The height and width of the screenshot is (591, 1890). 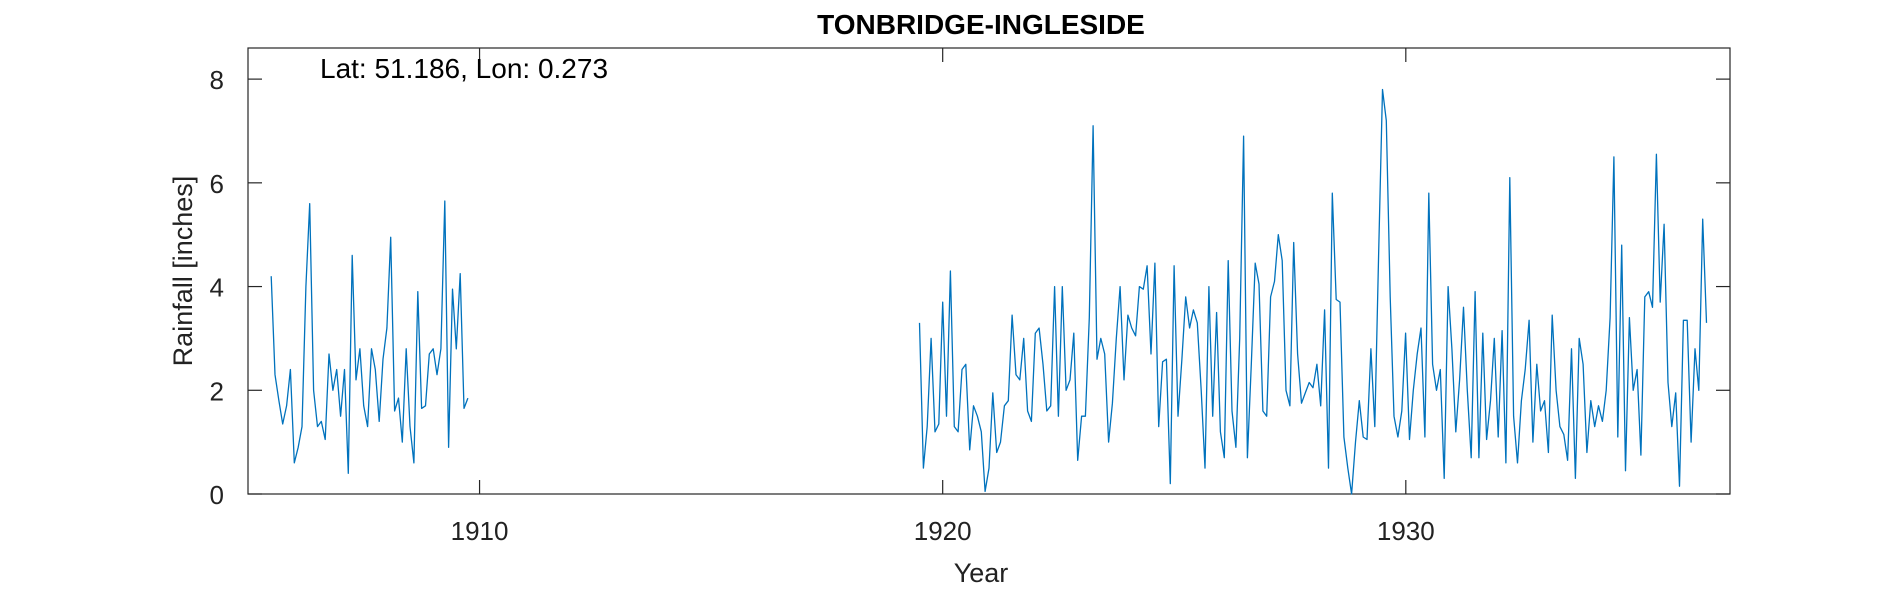 What do you see at coordinates (217, 288) in the screenshot?
I see `y-tick-label: 4` at bounding box center [217, 288].